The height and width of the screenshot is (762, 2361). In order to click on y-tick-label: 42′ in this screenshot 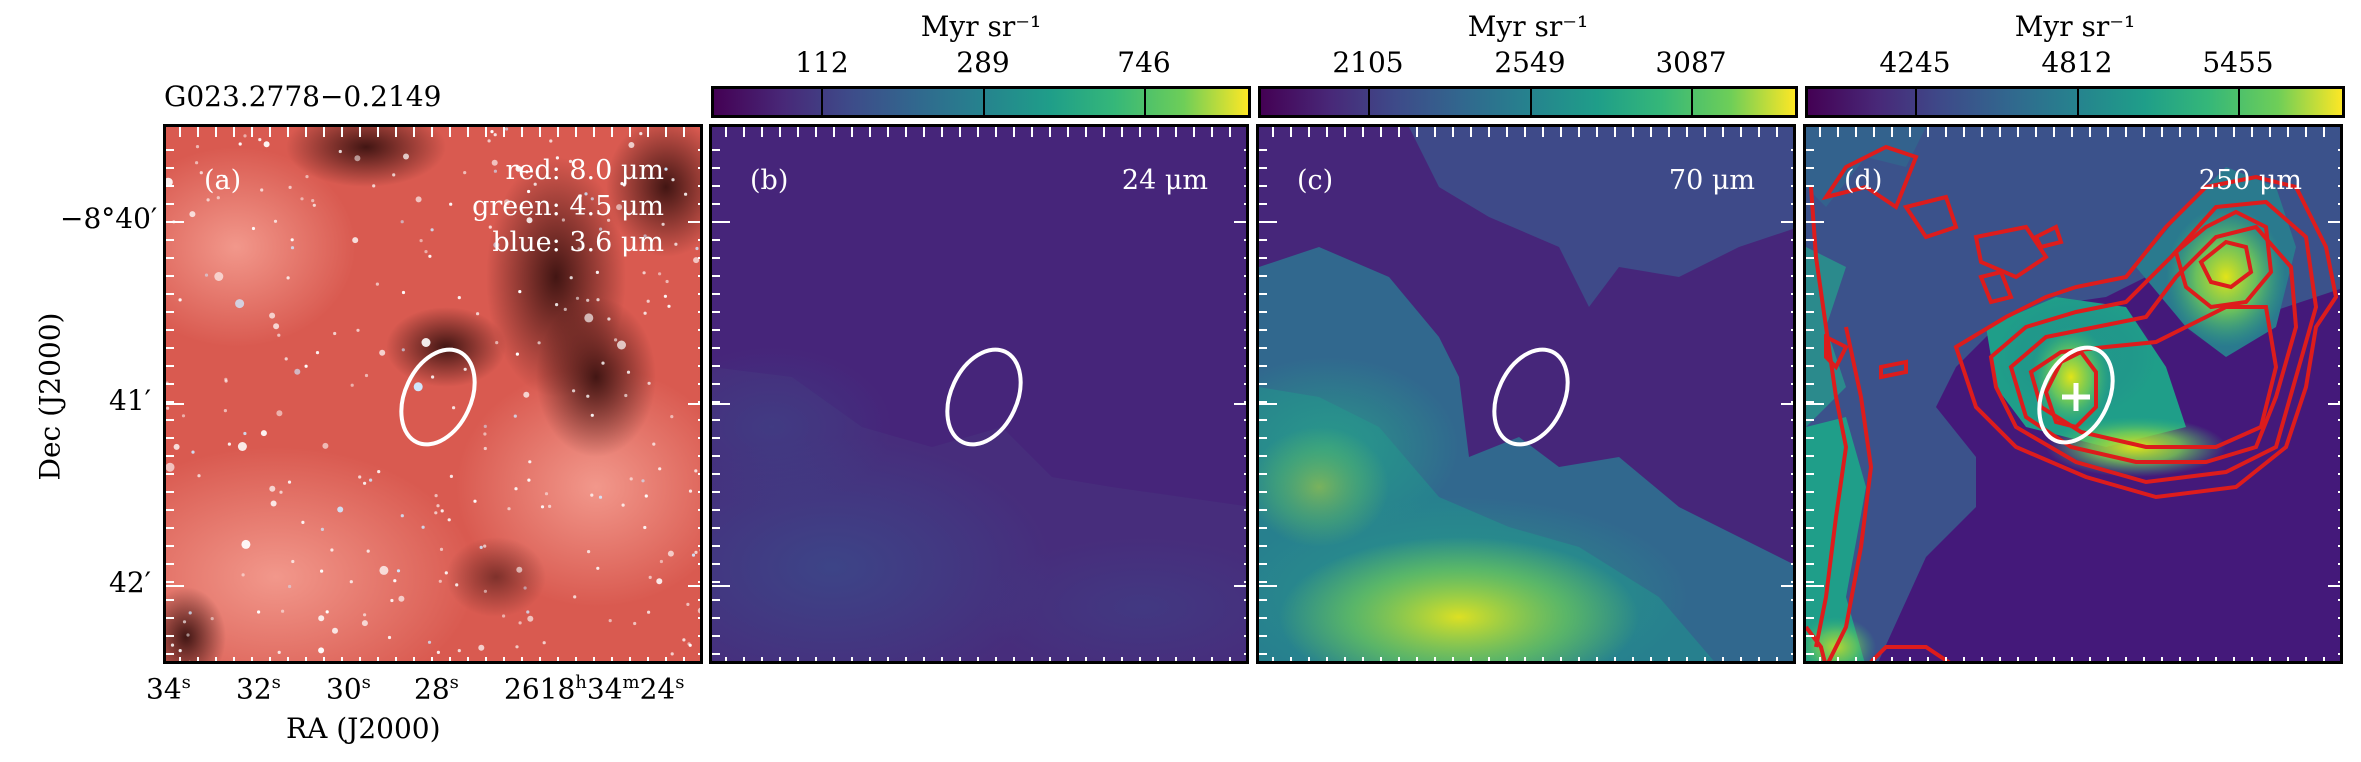, I will do `click(130, 582)`.